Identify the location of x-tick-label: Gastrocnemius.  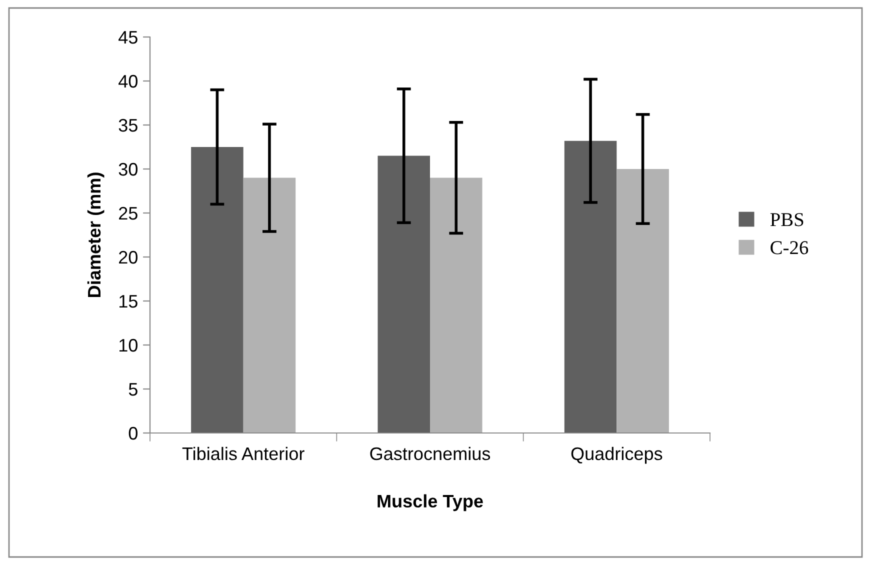
(430, 453).